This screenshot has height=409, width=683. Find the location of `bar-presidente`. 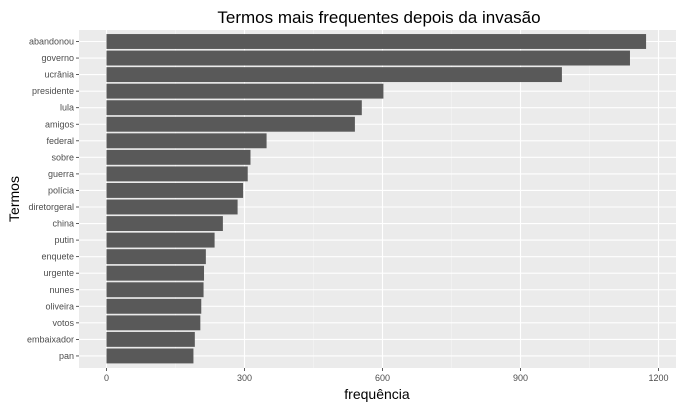

bar-presidente is located at coordinates (245, 91).